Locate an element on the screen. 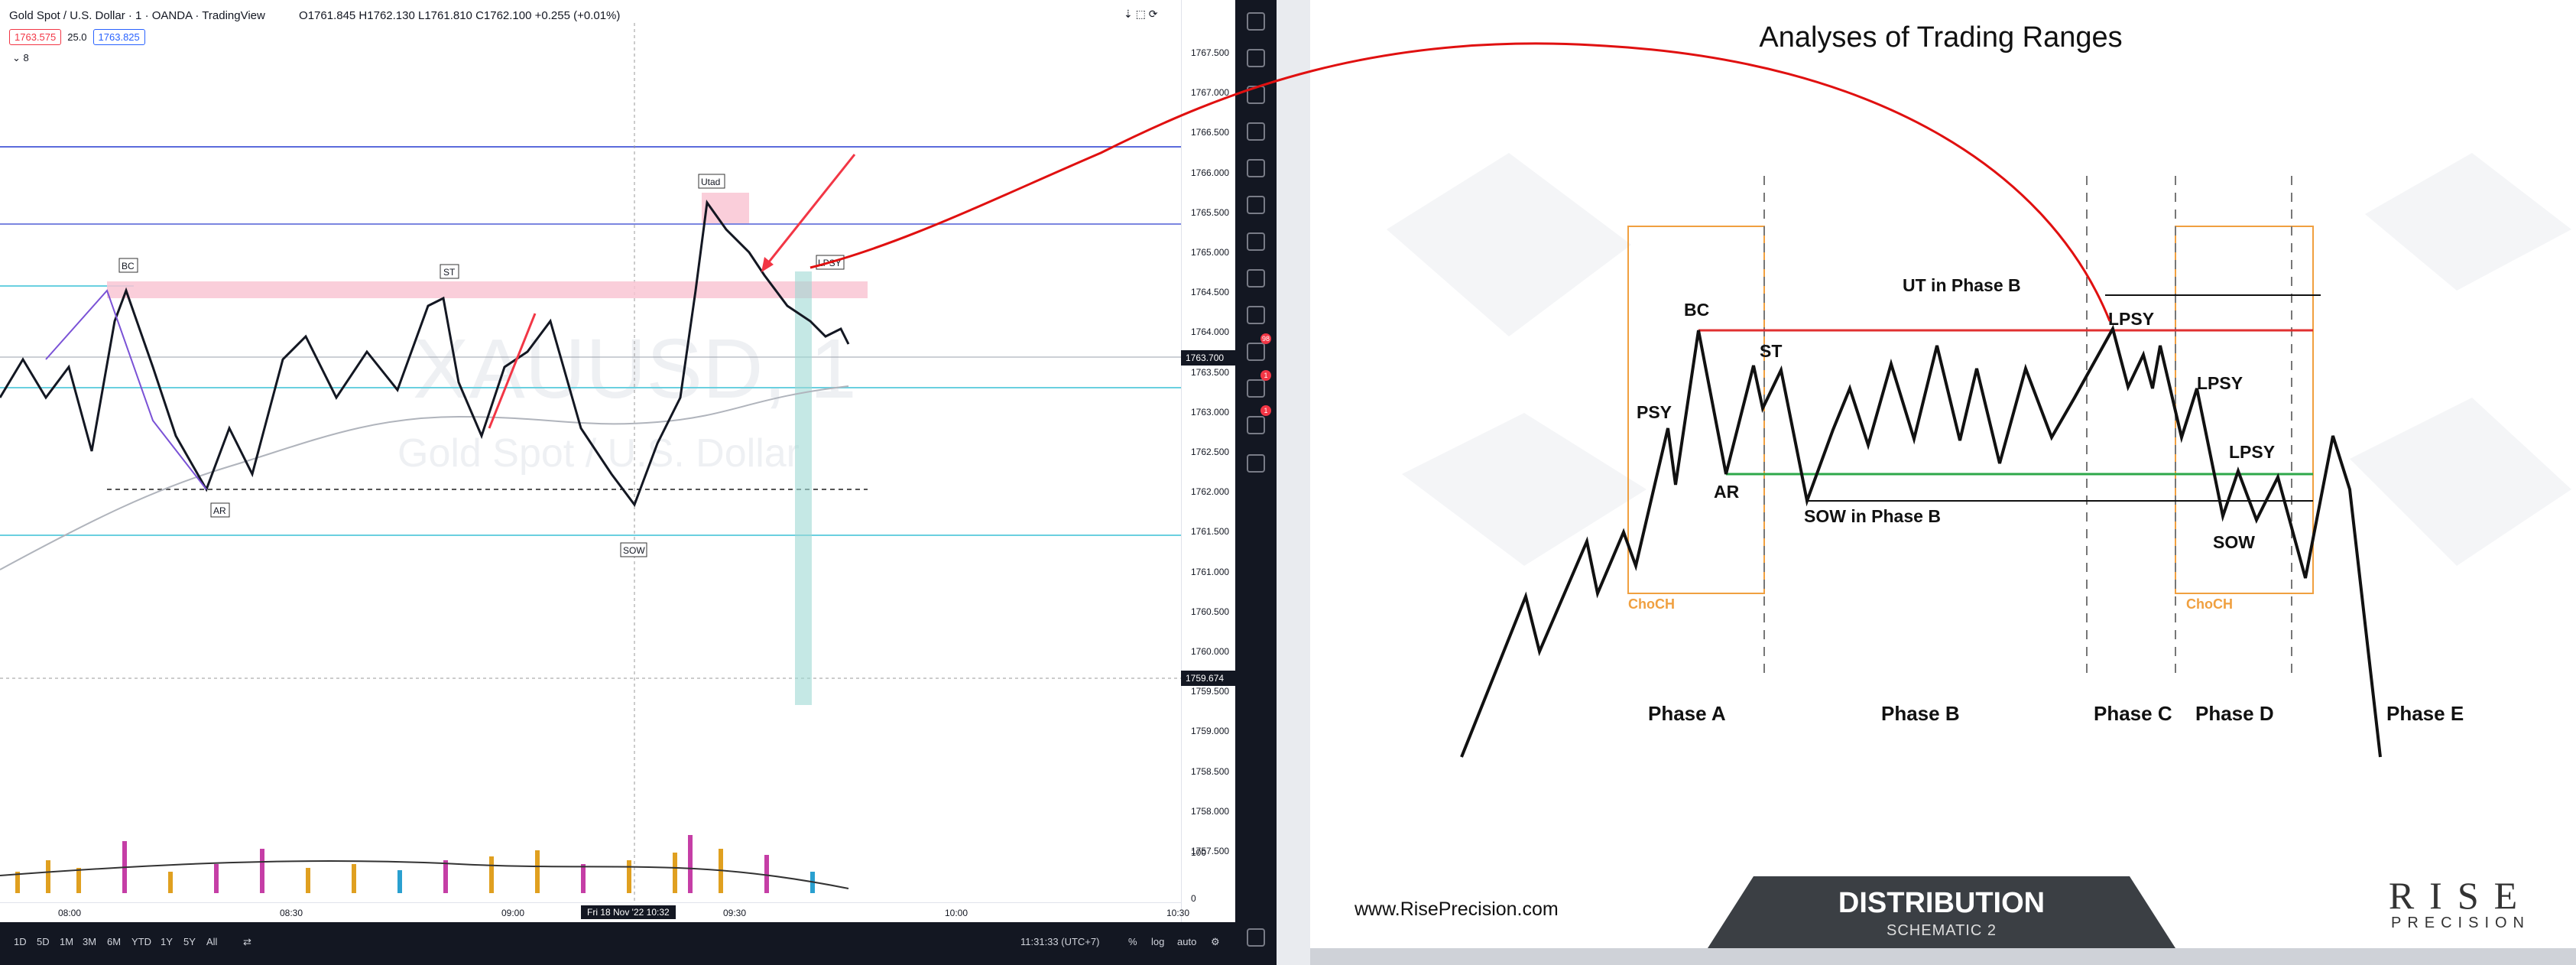 Image resolution: width=2576 pixels, height=965 pixels. red-trendline is located at coordinates (512, 371).